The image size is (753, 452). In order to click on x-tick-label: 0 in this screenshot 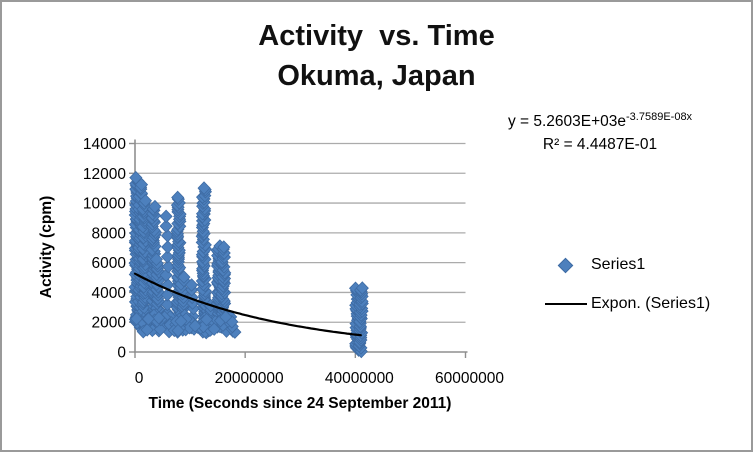, I will do `click(139, 378)`.